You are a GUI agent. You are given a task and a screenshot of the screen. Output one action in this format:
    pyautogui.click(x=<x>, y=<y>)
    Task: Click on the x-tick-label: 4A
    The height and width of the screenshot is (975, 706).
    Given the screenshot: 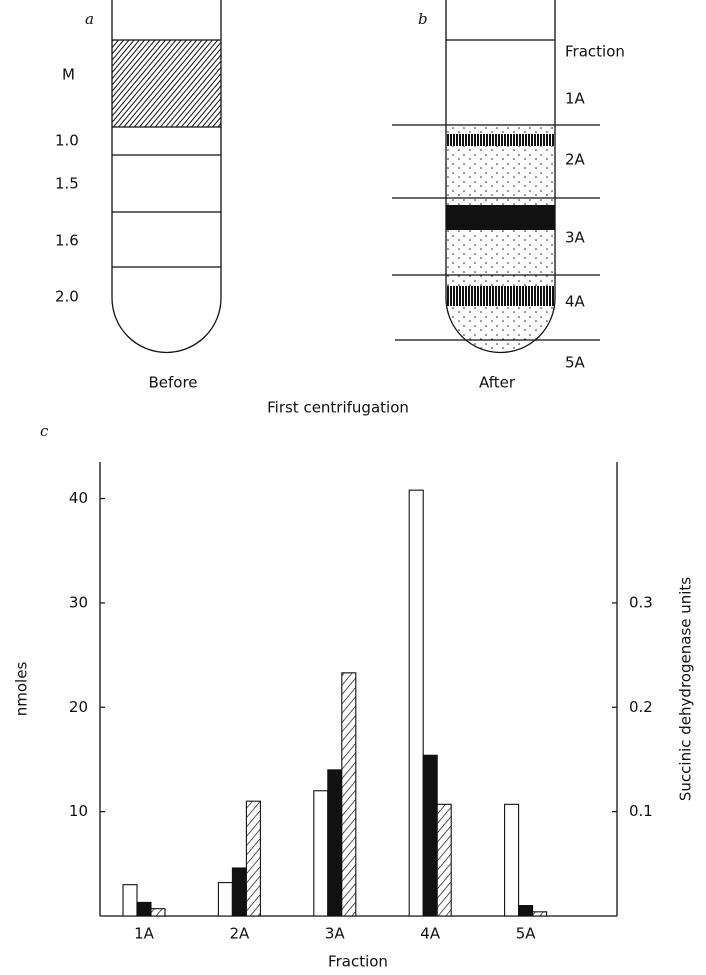 What is the action you would take?
    pyautogui.click(x=430, y=934)
    